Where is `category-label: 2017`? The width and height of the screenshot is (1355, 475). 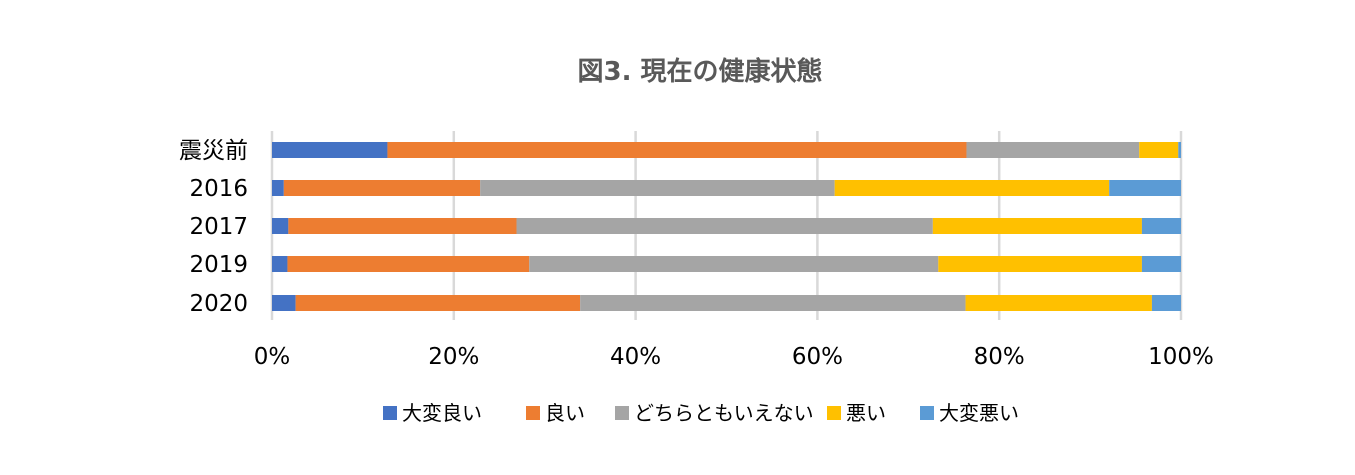
category-label: 2017 is located at coordinates (218, 227).